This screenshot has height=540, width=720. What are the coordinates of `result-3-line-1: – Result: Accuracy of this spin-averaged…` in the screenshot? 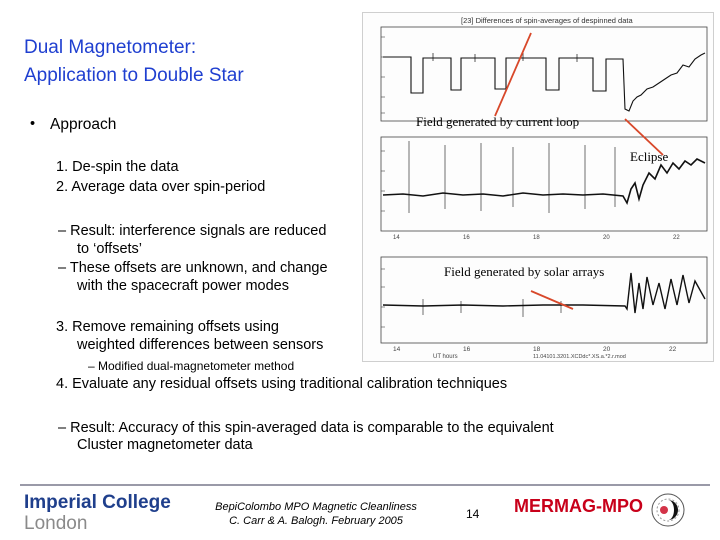 It's located at (306, 428).